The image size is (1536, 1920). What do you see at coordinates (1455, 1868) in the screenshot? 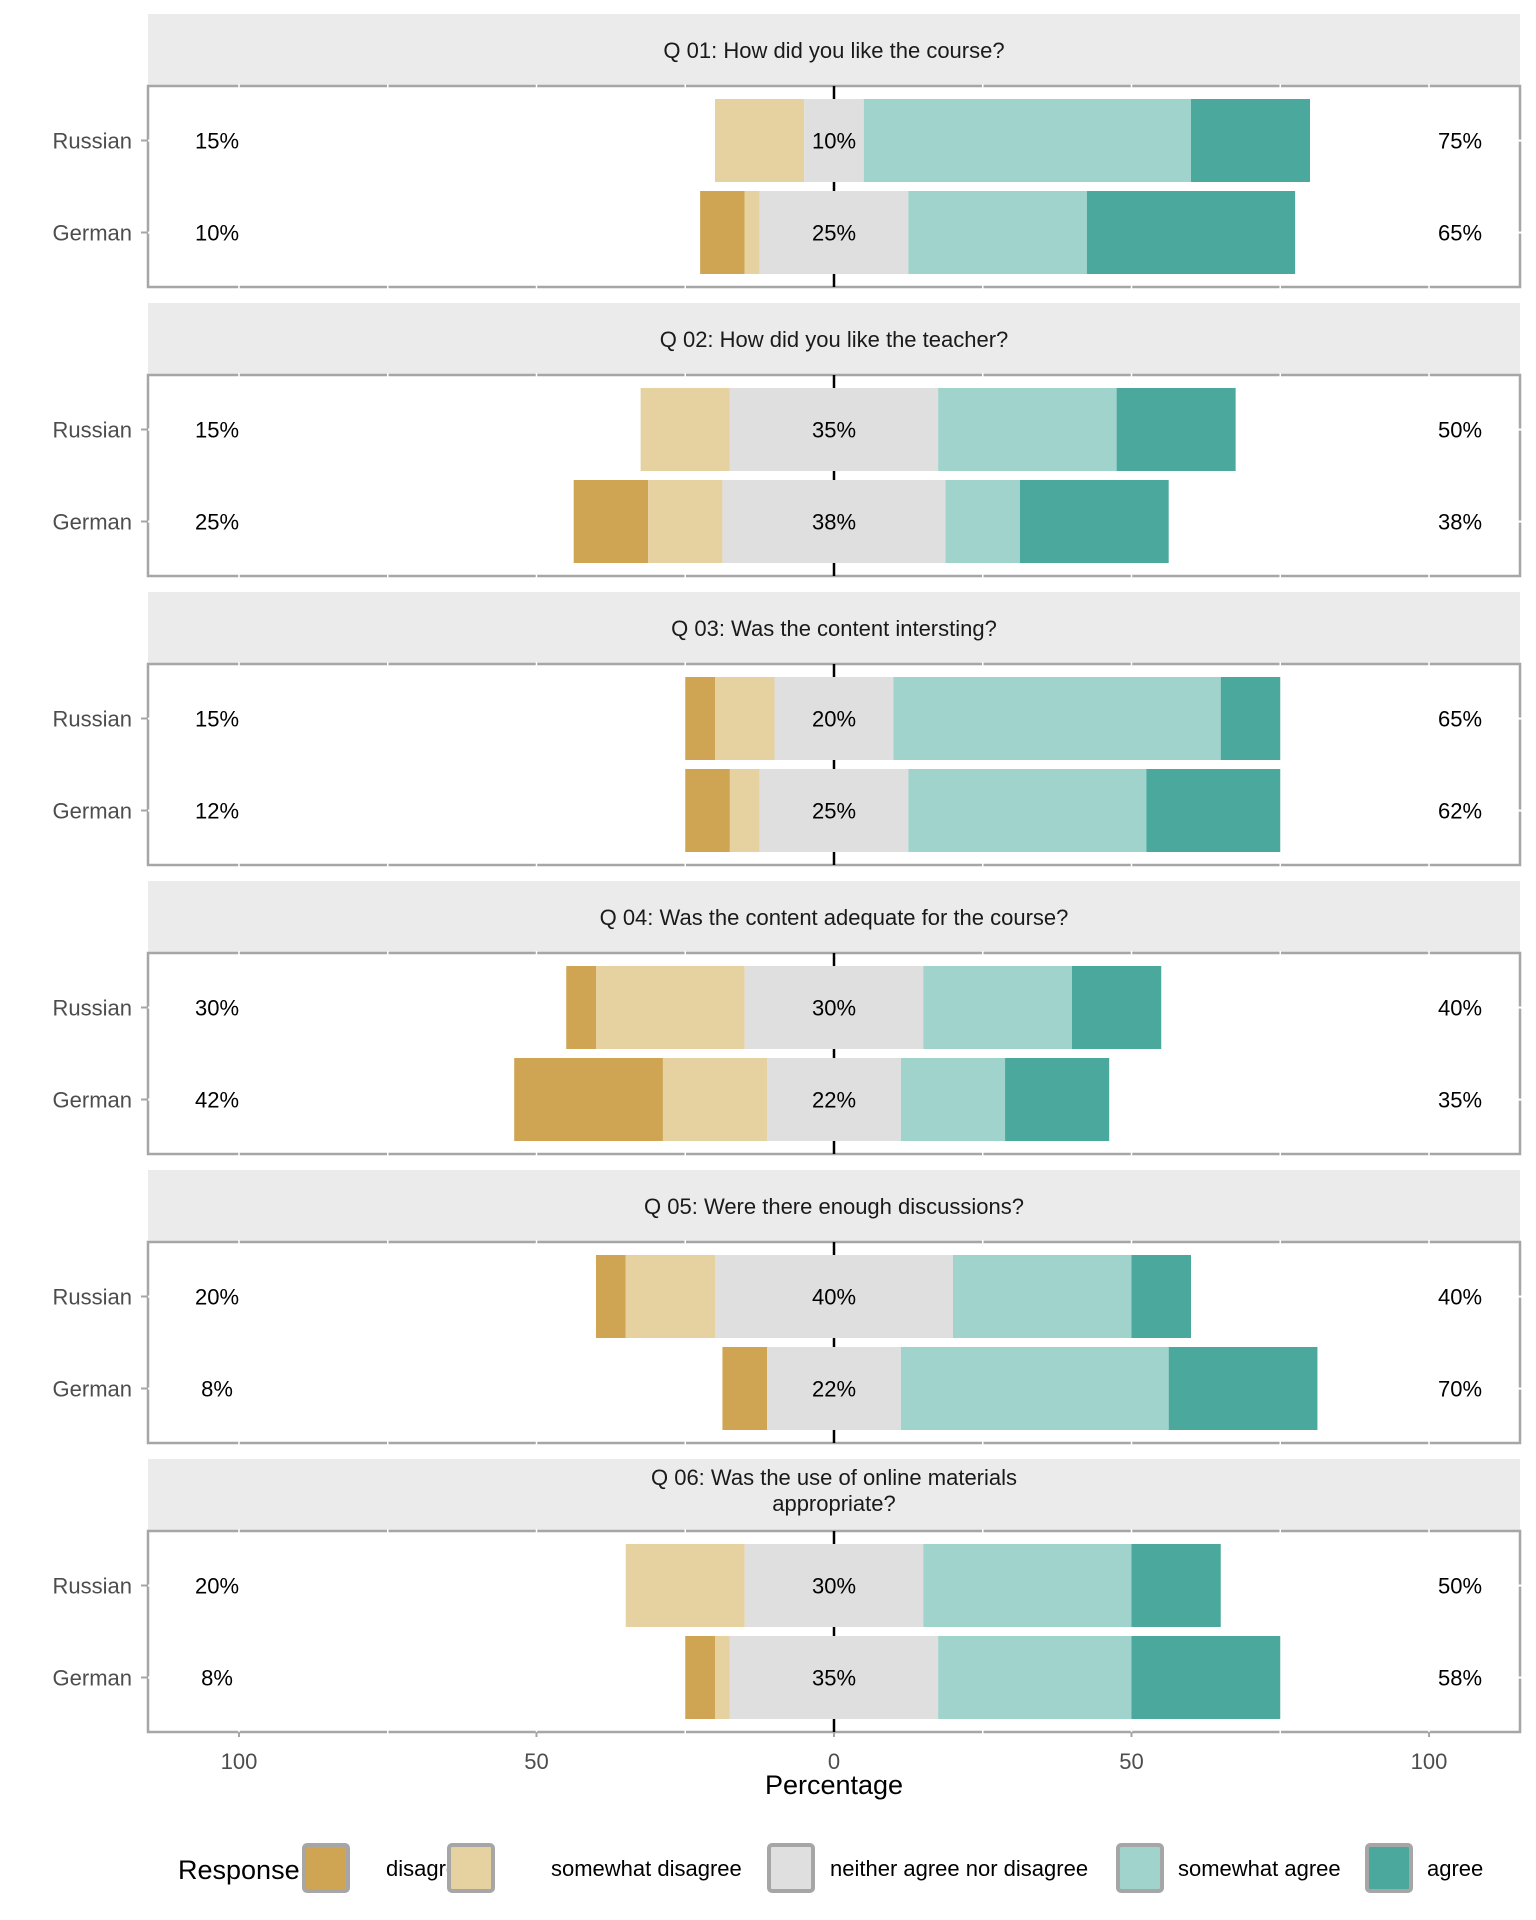
I see `legend-label: agree` at bounding box center [1455, 1868].